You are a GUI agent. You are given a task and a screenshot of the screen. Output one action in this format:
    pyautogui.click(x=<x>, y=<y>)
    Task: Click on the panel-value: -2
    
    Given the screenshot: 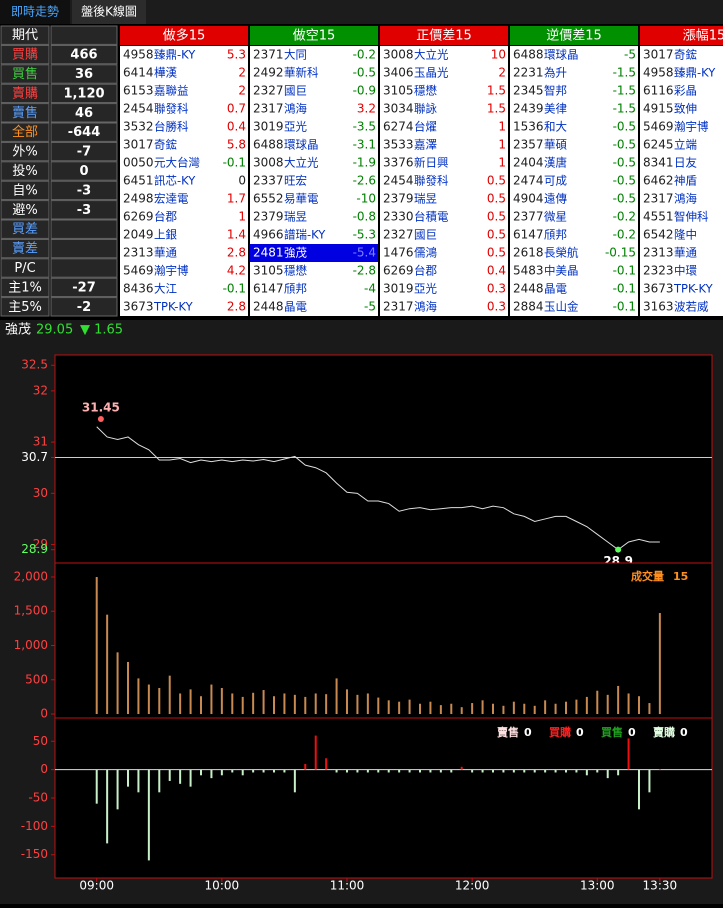 What is the action you would take?
    pyautogui.click(x=84, y=307)
    